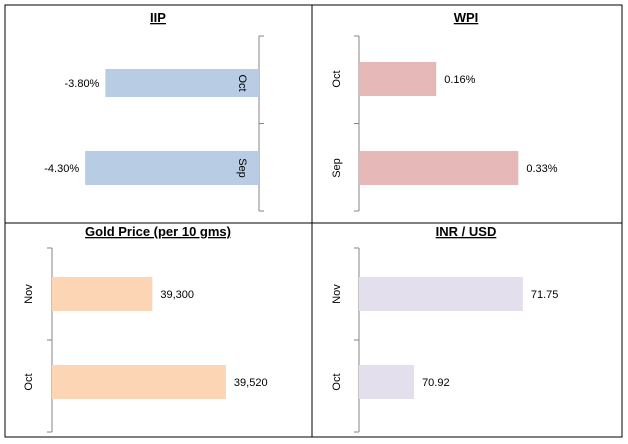  What do you see at coordinates (154, 123) in the screenshot?
I see `bar-group: -3.80% Oct -4.30% Sep` at bounding box center [154, 123].